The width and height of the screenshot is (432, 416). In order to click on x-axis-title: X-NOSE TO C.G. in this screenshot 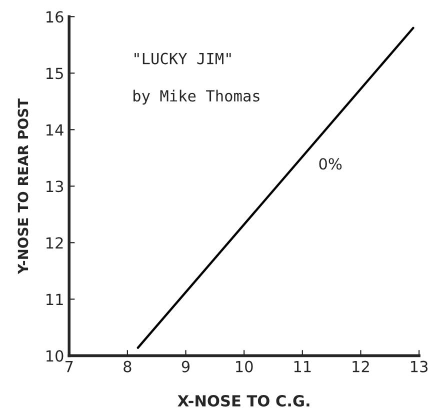, I will do `click(244, 401)`.